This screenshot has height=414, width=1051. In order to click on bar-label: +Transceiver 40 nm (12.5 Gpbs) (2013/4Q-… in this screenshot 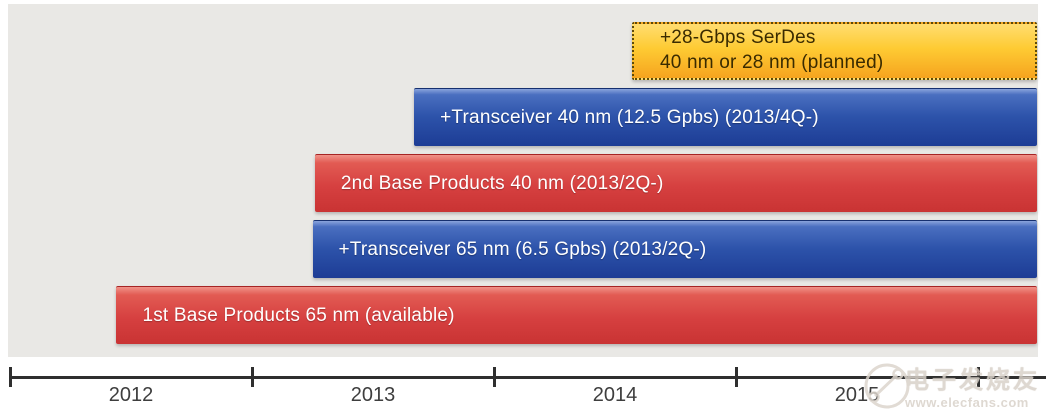, I will do `click(629, 117)`.